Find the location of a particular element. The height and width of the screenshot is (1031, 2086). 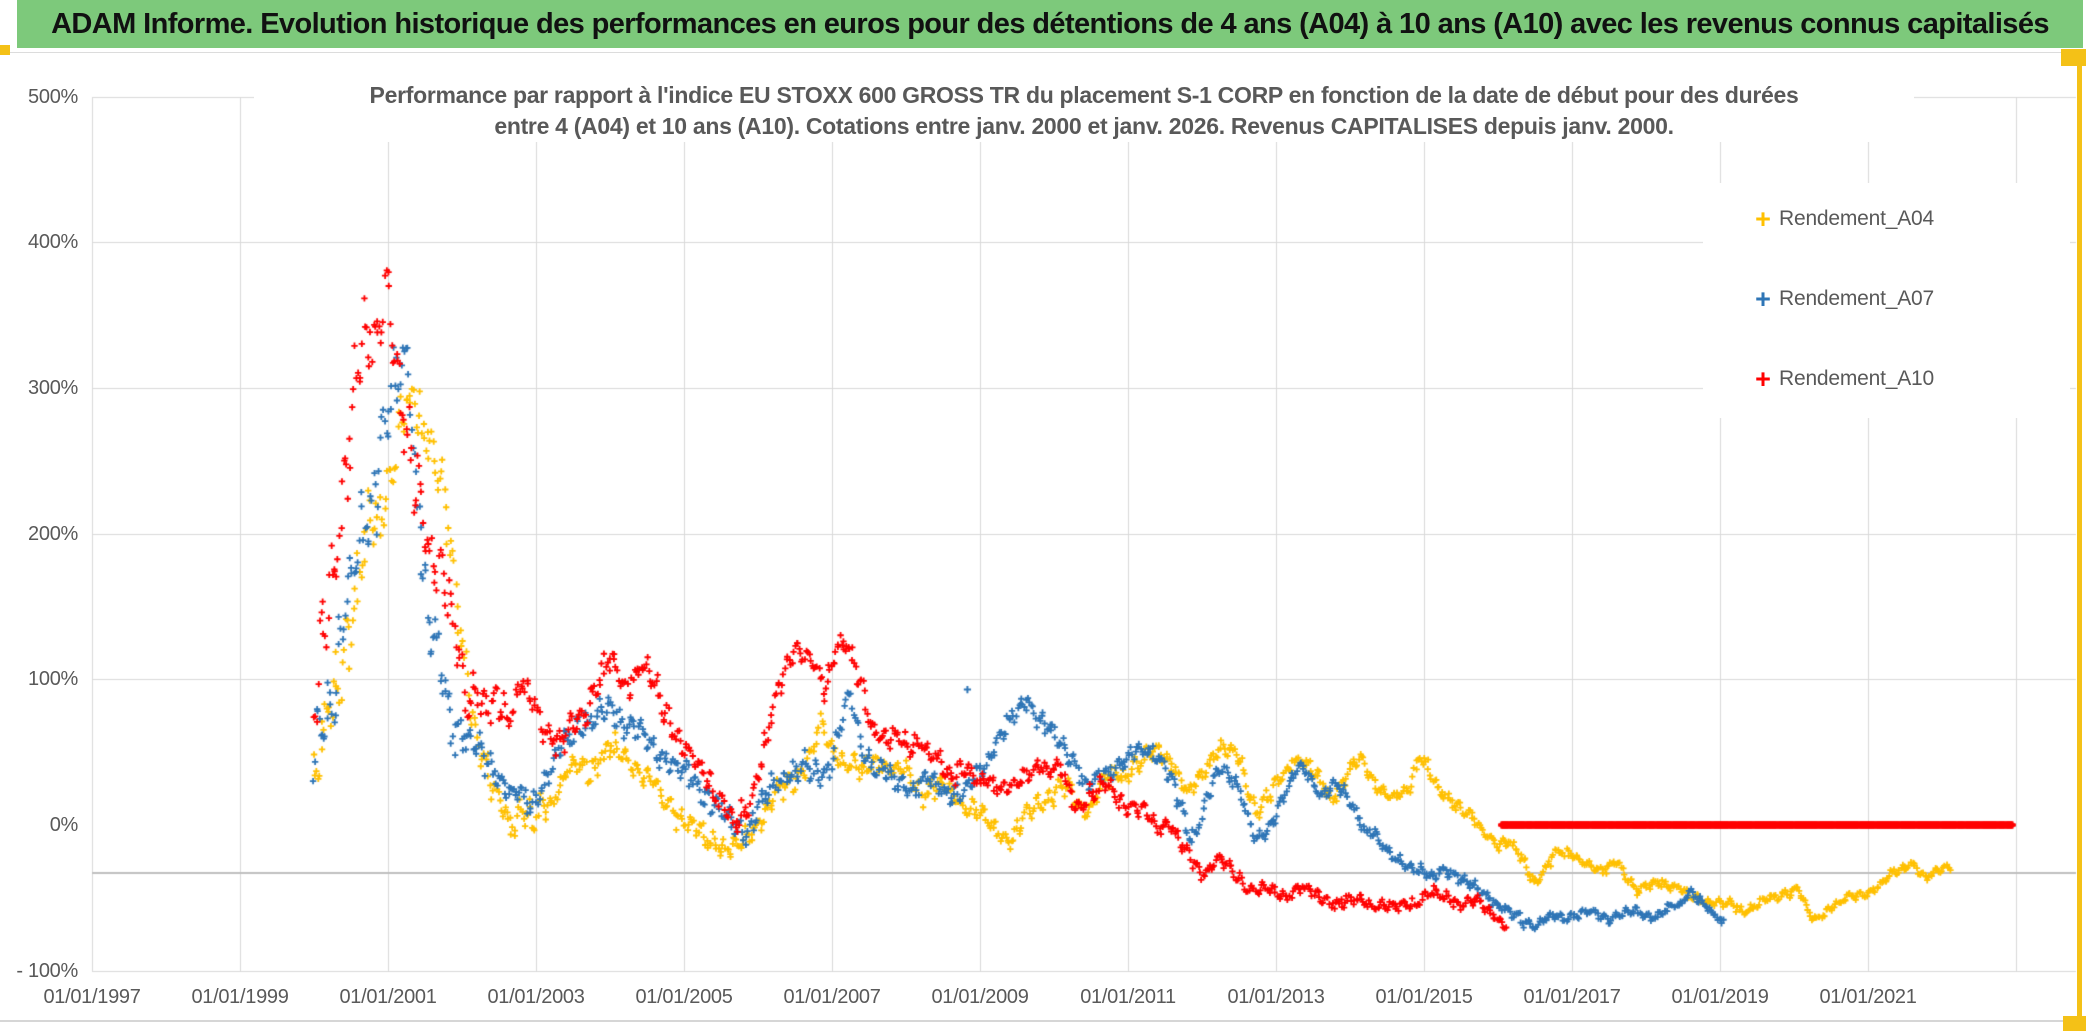

x-tick-label: 01/01/1997 is located at coordinates (92, 997).